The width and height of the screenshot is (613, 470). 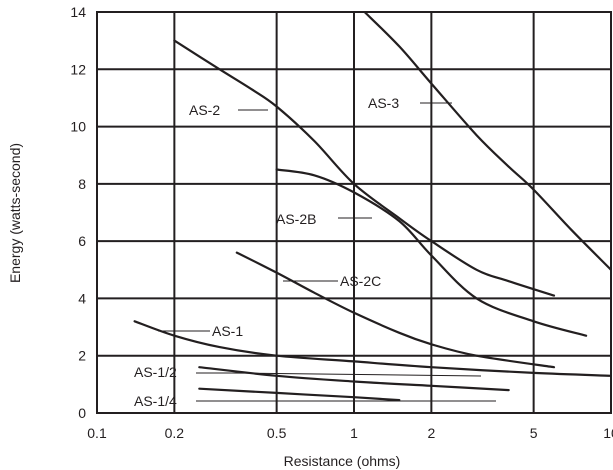 What do you see at coordinates (175, 433) in the screenshot?
I see `x-tick-label: 0.2` at bounding box center [175, 433].